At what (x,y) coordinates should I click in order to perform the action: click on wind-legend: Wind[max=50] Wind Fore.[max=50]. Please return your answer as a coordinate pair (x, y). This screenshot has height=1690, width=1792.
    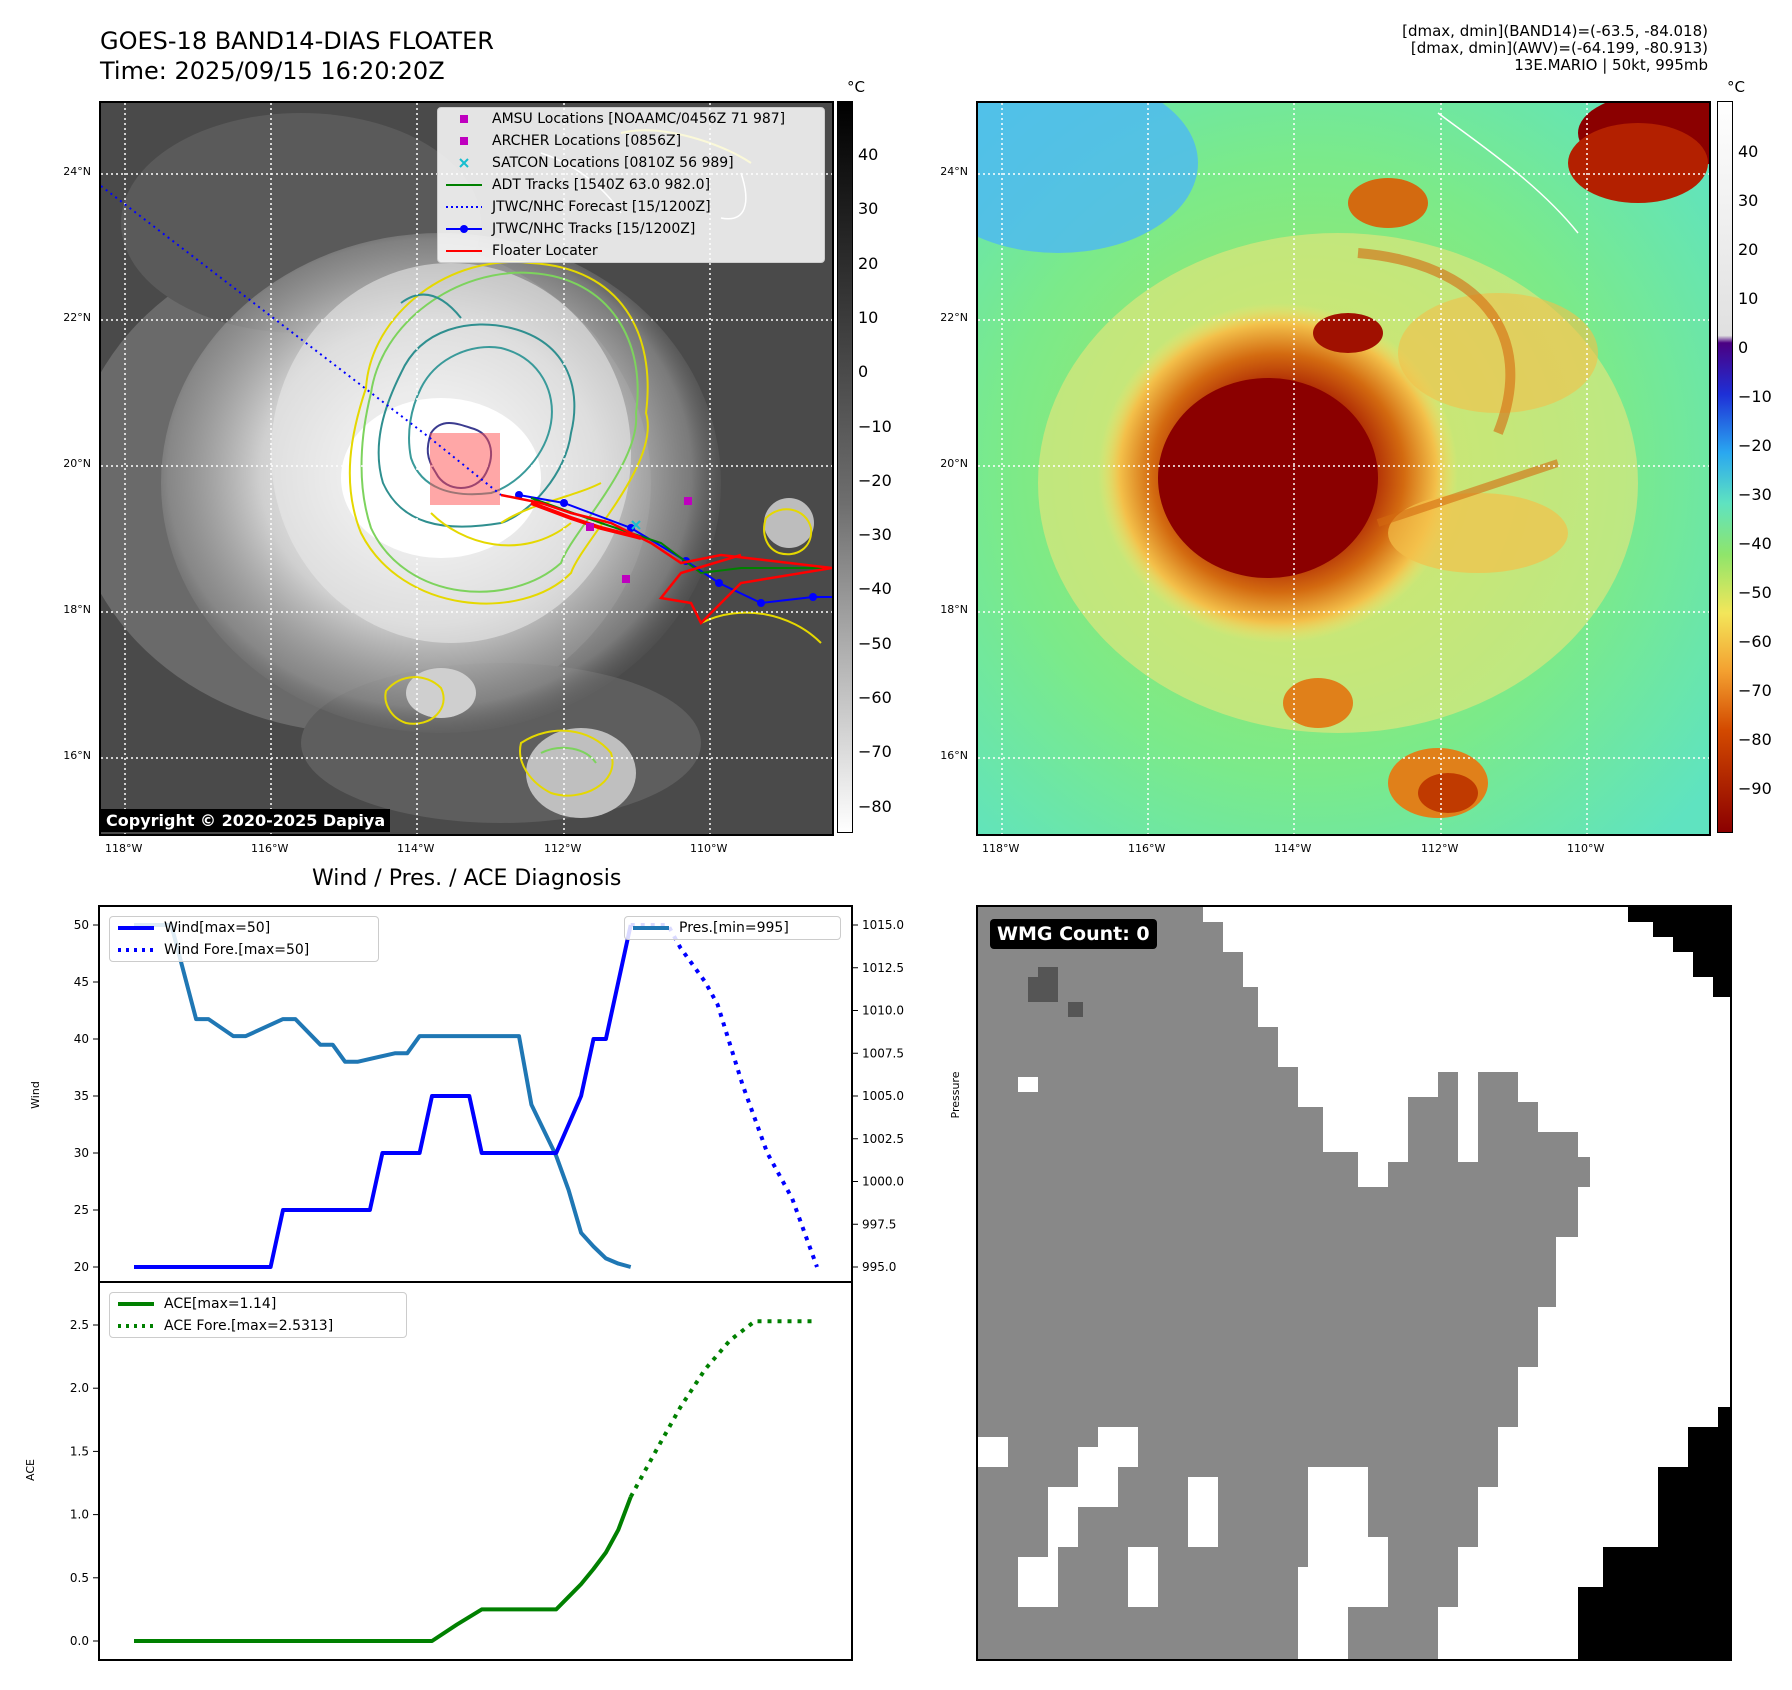
    Looking at the image, I should click on (244, 939).